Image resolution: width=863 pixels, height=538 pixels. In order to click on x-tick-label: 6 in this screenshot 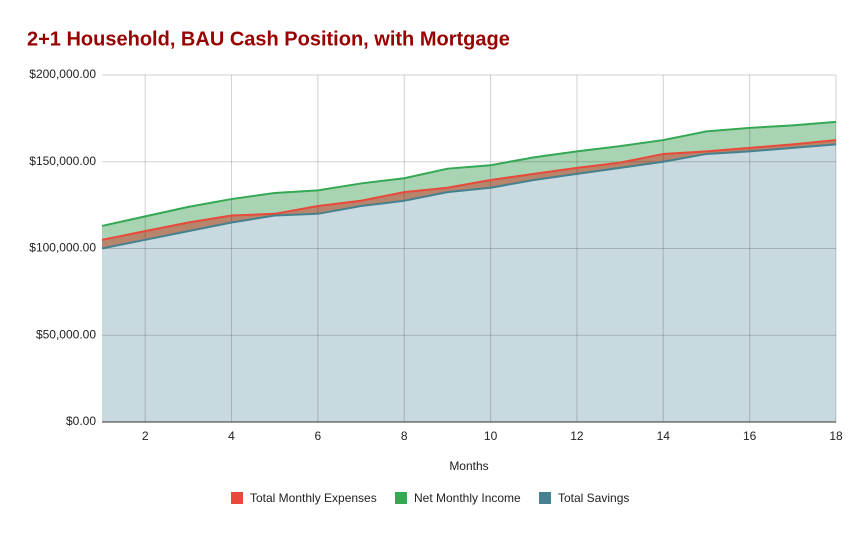, I will do `click(318, 436)`.